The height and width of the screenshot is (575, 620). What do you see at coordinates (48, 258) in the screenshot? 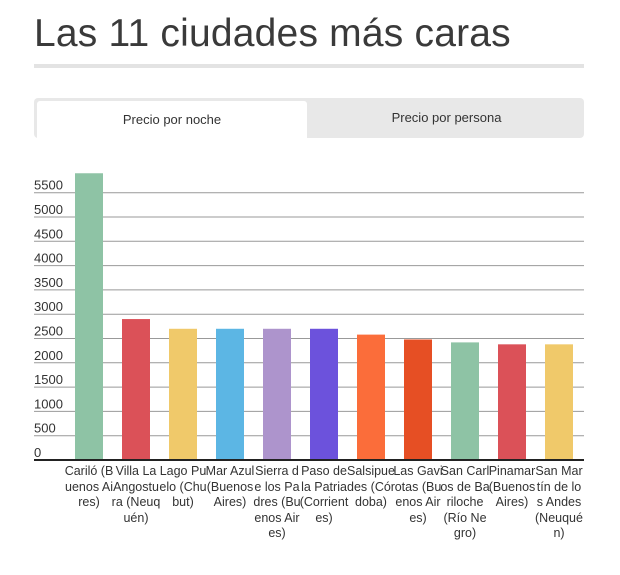
I see `y-tick-label: 4000` at bounding box center [48, 258].